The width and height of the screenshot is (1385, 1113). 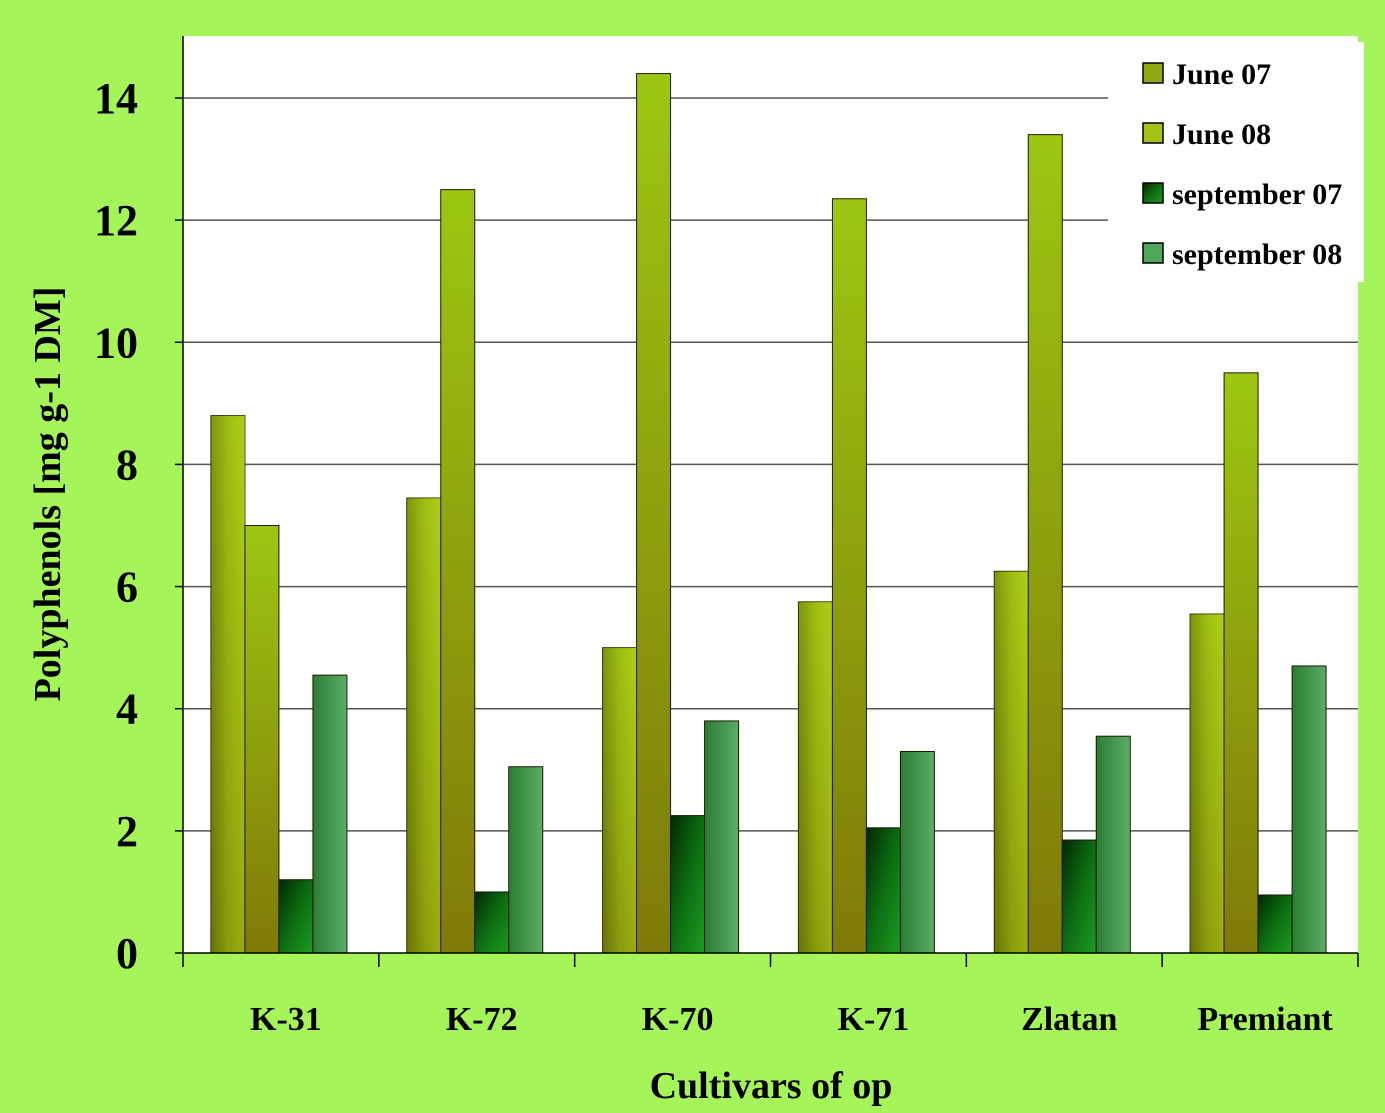 What do you see at coordinates (1309, 809) in the screenshot?
I see `bar-september-08-premiant` at bounding box center [1309, 809].